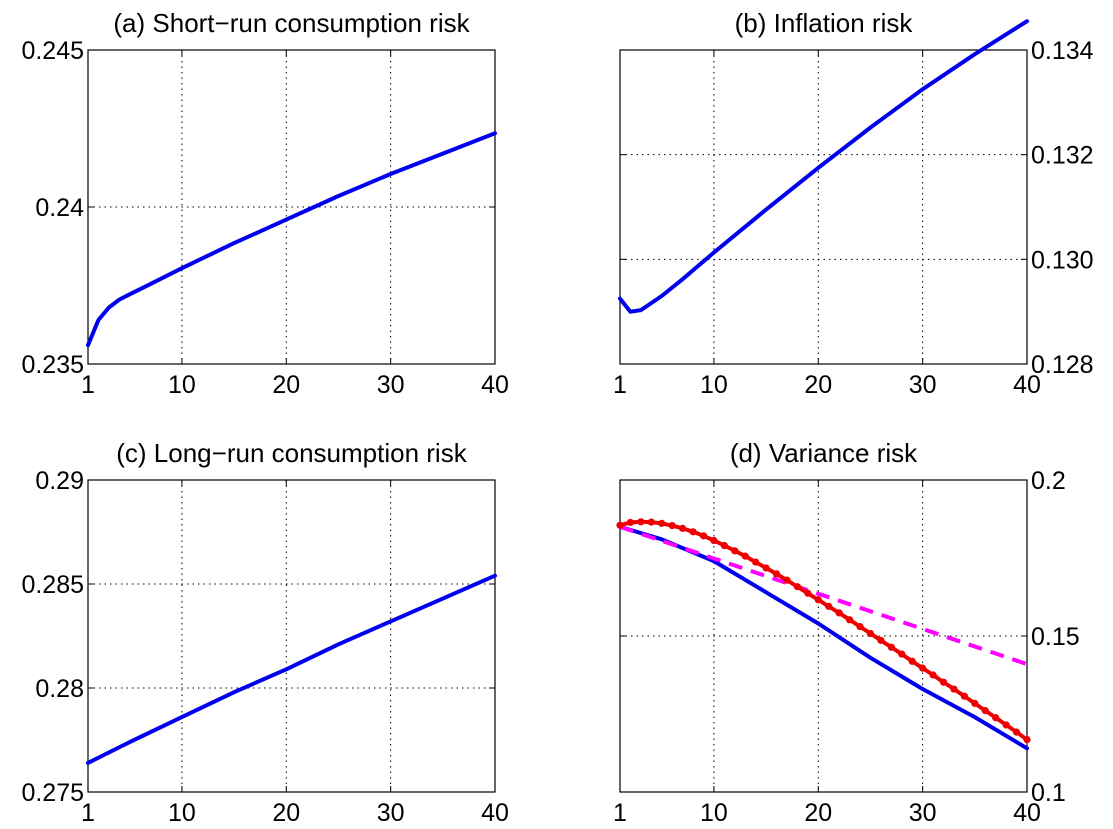 This screenshot has height=829, width=1113. Describe the element at coordinates (1062, 51) in the screenshot. I see `y-tick-label: 0.134` at that location.